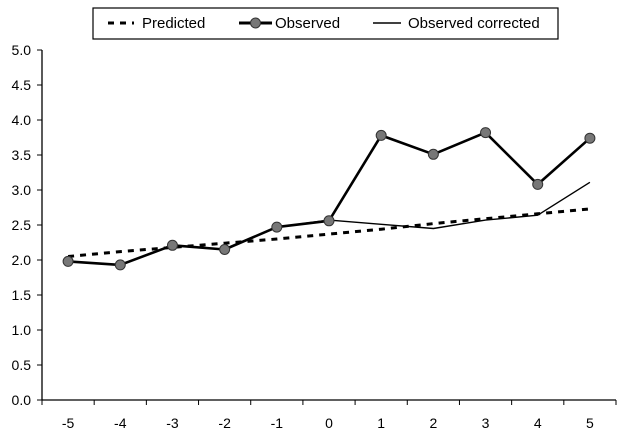  I want to click on legend-observed-marker, so click(255, 23).